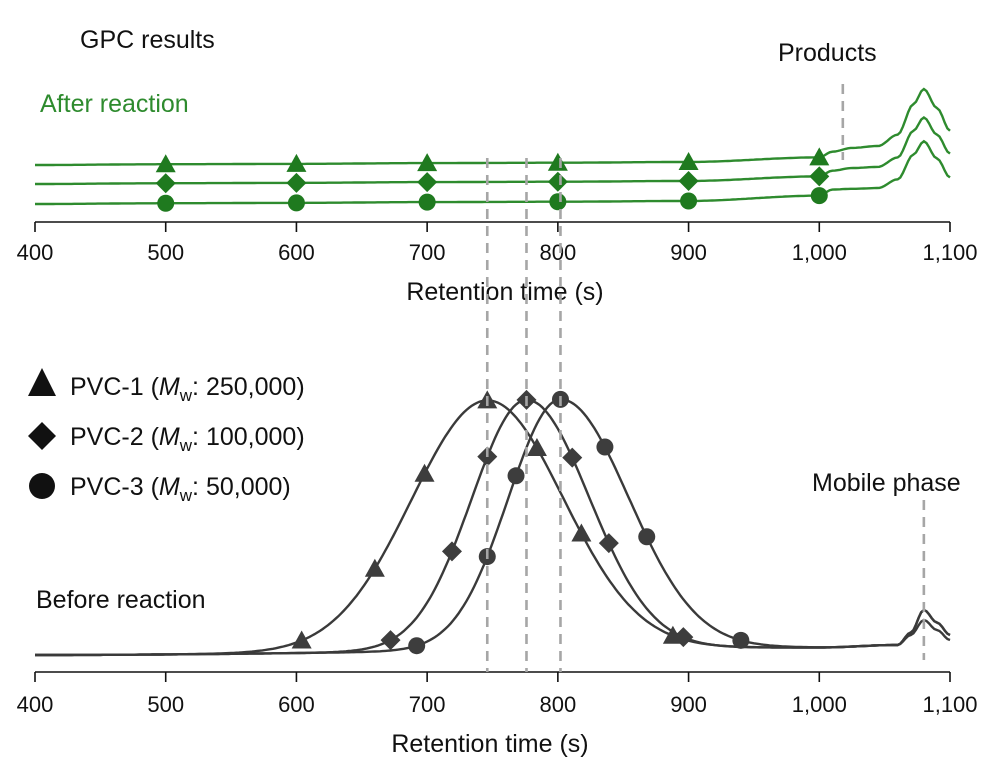 This screenshot has height=771, width=1001. Describe the element at coordinates (497, 243) in the screenshot. I see `top-x-axis: 400 500 600 700 800 900 1,000 1,100` at that location.